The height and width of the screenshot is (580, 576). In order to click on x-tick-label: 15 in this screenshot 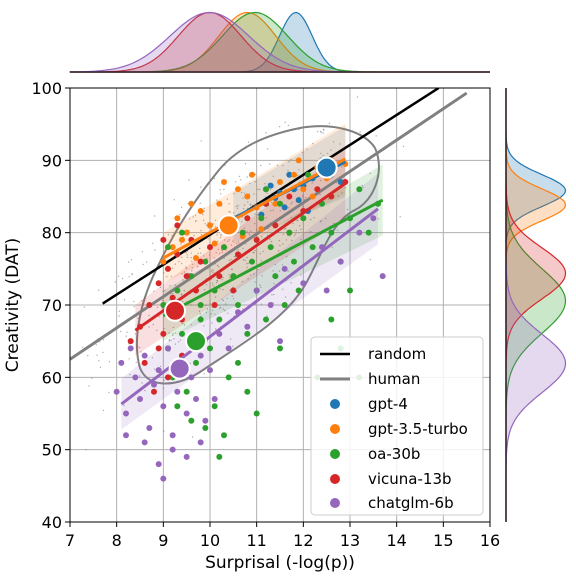, I will do `click(443, 540)`.